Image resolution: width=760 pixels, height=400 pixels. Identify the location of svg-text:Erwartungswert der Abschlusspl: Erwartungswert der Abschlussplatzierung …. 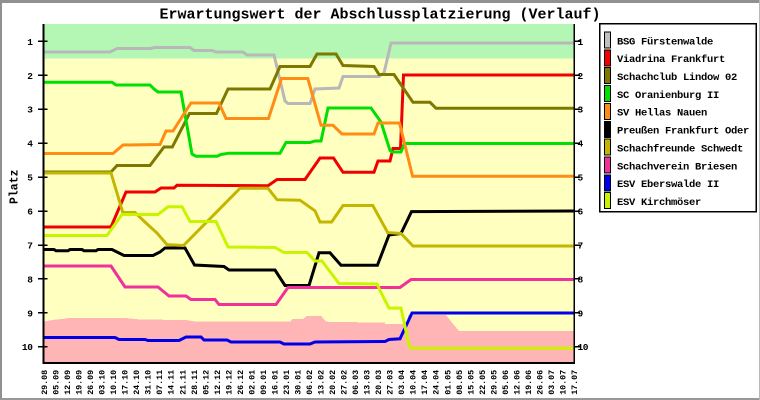
(379, 15).